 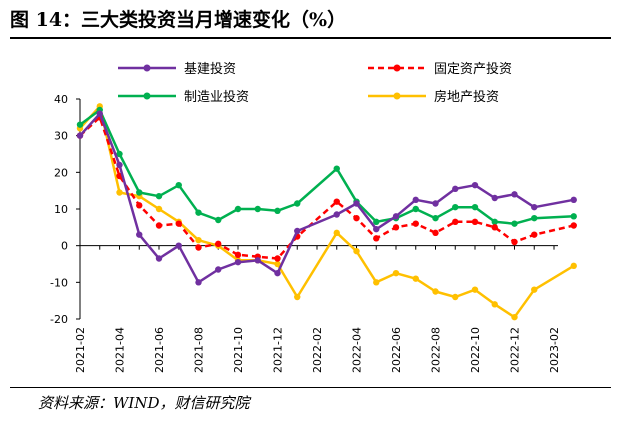 I want to click on legend-label: 房地产投资, so click(x=466, y=97).